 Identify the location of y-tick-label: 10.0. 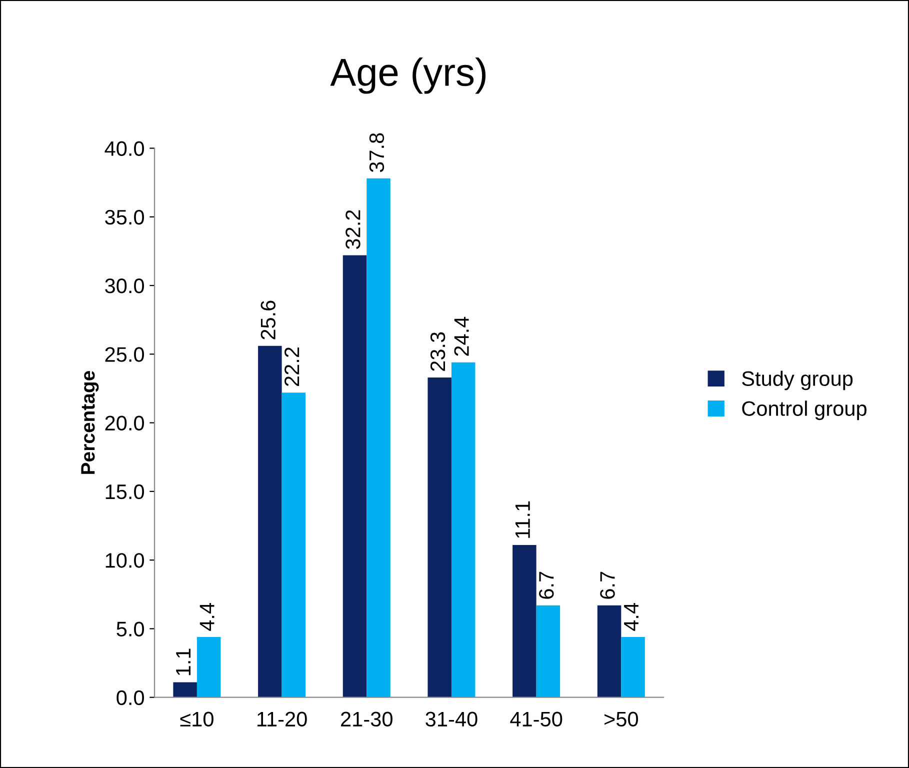
(125, 560).